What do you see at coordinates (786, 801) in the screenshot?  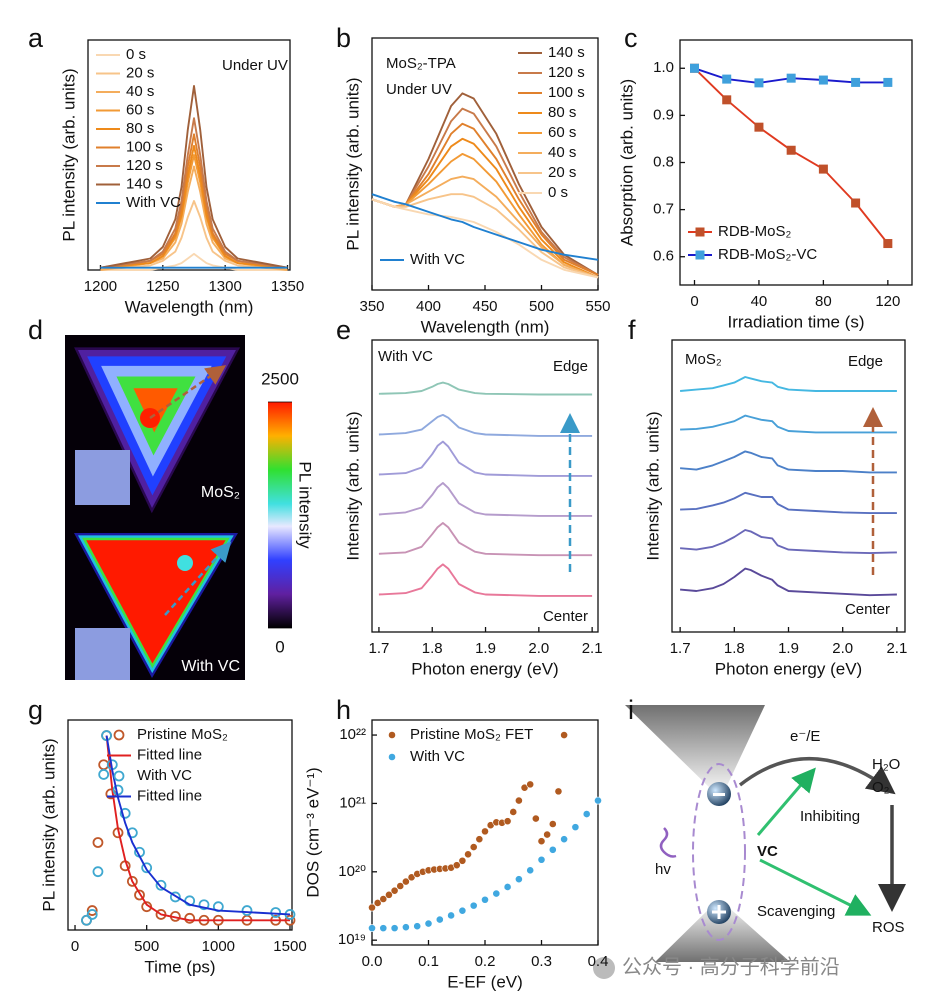 I see `inhibit-arrow` at bounding box center [786, 801].